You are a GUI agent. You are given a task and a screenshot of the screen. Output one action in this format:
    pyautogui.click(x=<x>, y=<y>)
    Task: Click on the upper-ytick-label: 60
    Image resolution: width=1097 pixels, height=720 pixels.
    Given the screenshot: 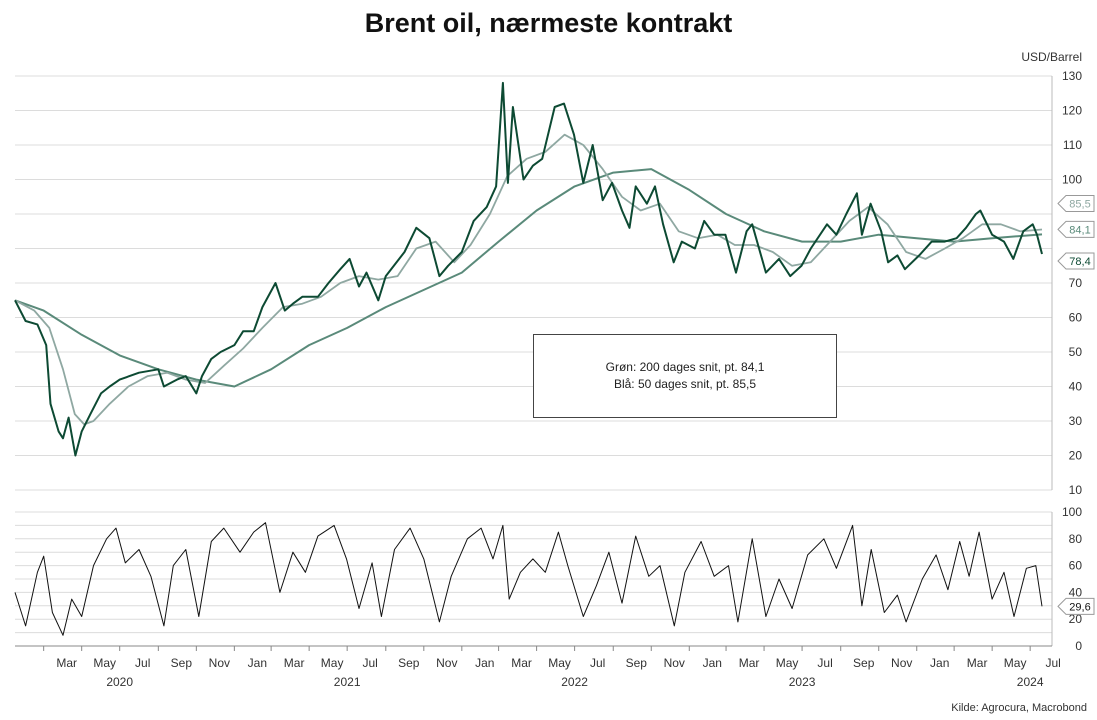 What is the action you would take?
    pyautogui.click(x=1076, y=318)
    